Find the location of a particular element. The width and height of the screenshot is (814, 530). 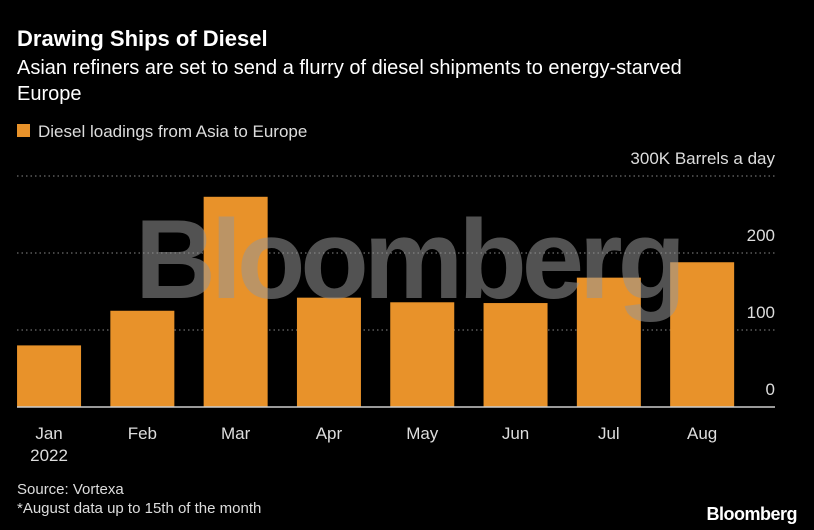

x-tick-label: Mar is located at coordinates (236, 433).